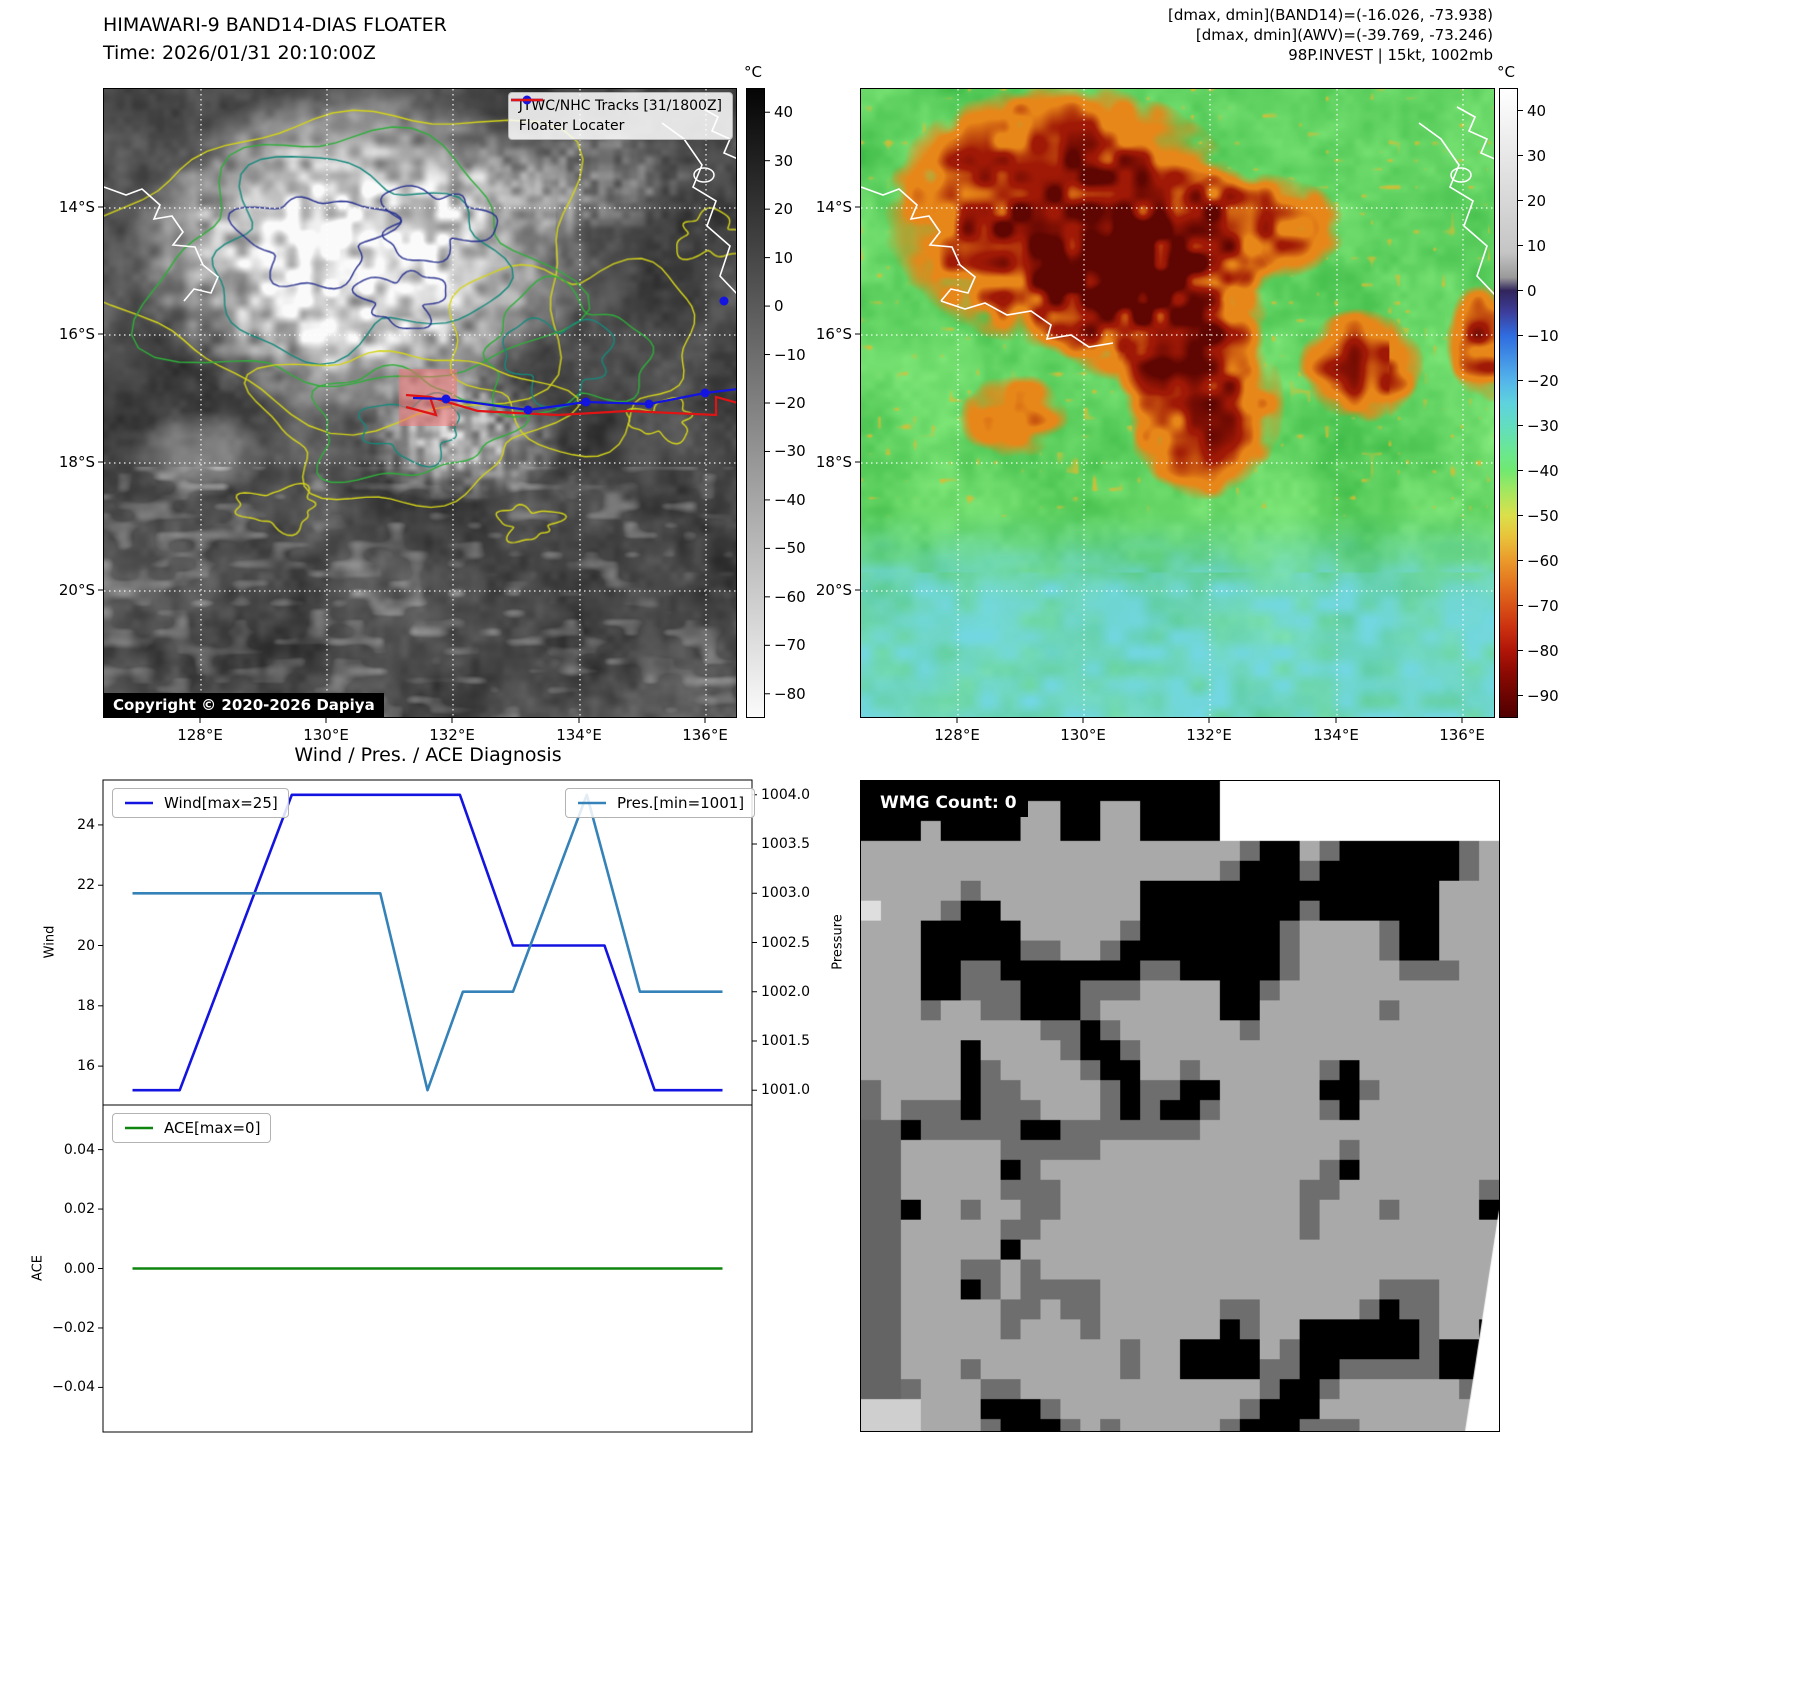 The image size is (1813, 1690). What do you see at coordinates (86, 824) in the screenshot?
I see `axis-tick-label: 24` at bounding box center [86, 824].